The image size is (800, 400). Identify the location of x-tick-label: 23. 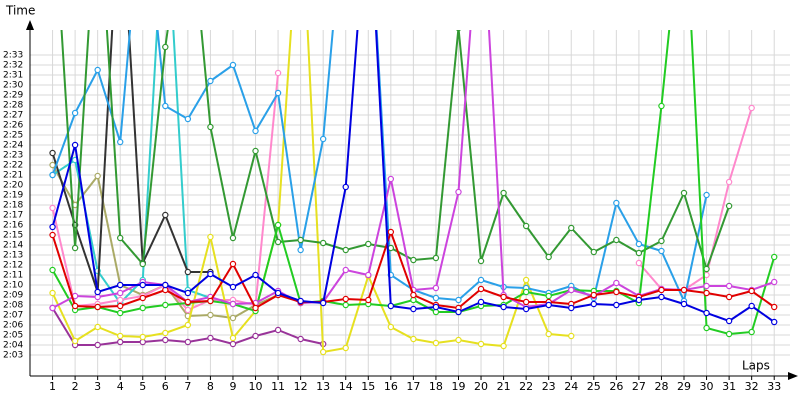
(549, 386).